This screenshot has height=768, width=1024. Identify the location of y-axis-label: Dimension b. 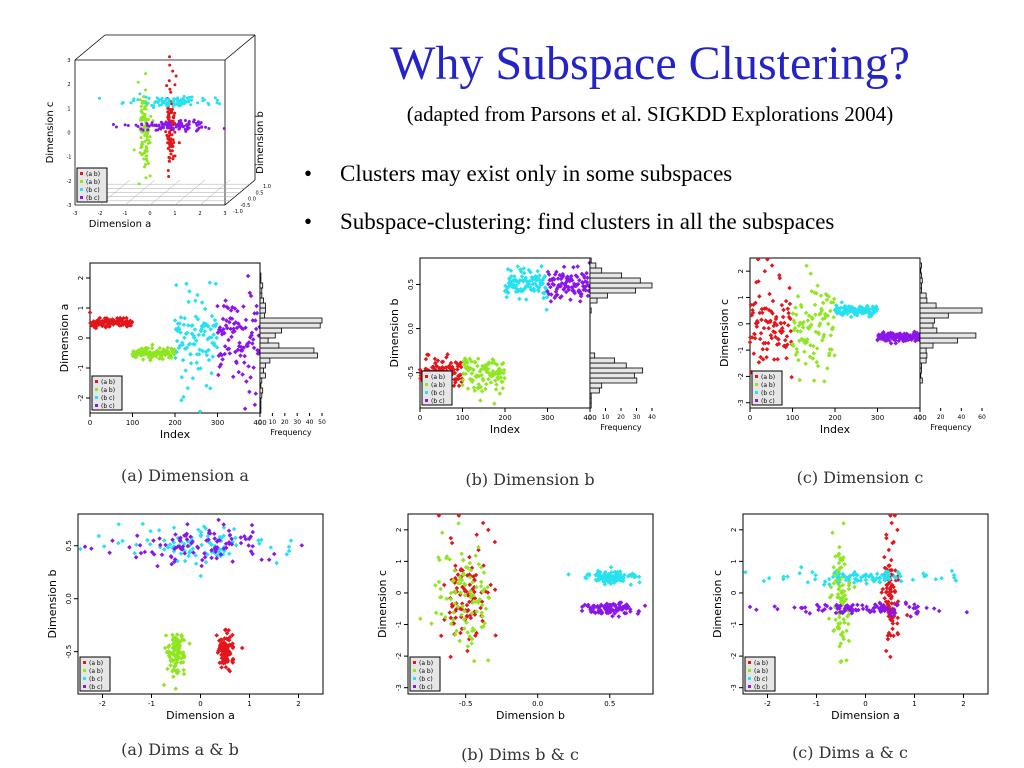
(394, 333).